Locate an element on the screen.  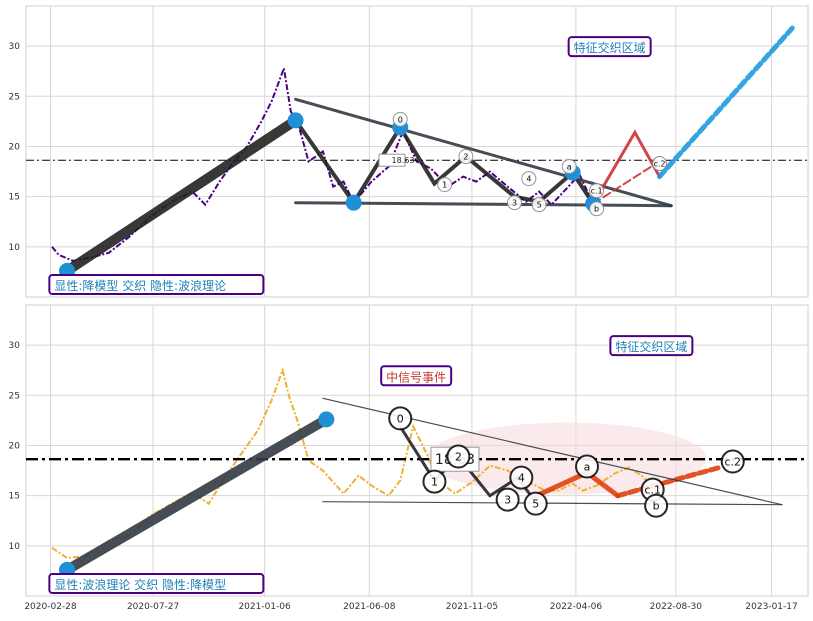
annotation-text: 显性:波浪理论 交织 隐性:降模型 is located at coordinates (140, 584).